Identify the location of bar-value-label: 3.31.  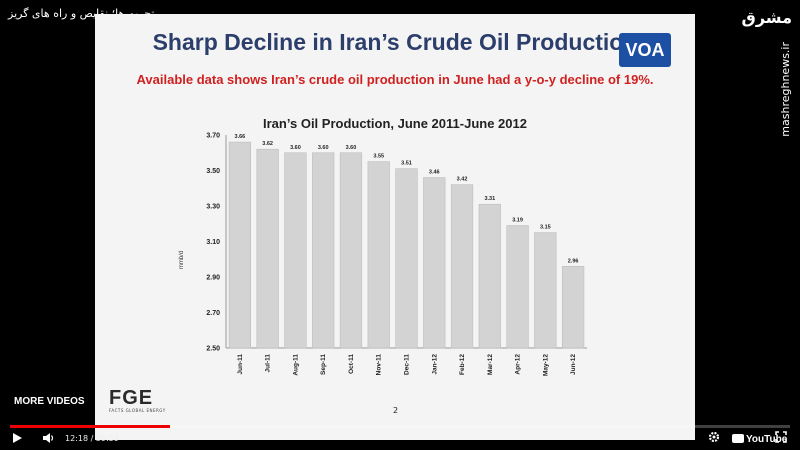
(489, 199).